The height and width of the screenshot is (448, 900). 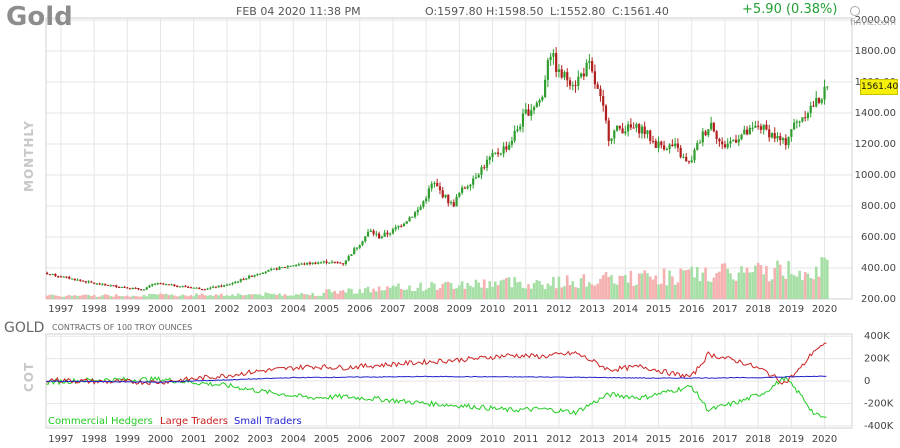 I want to click on brand-text: finviz.com, so click(x=873, y=23).